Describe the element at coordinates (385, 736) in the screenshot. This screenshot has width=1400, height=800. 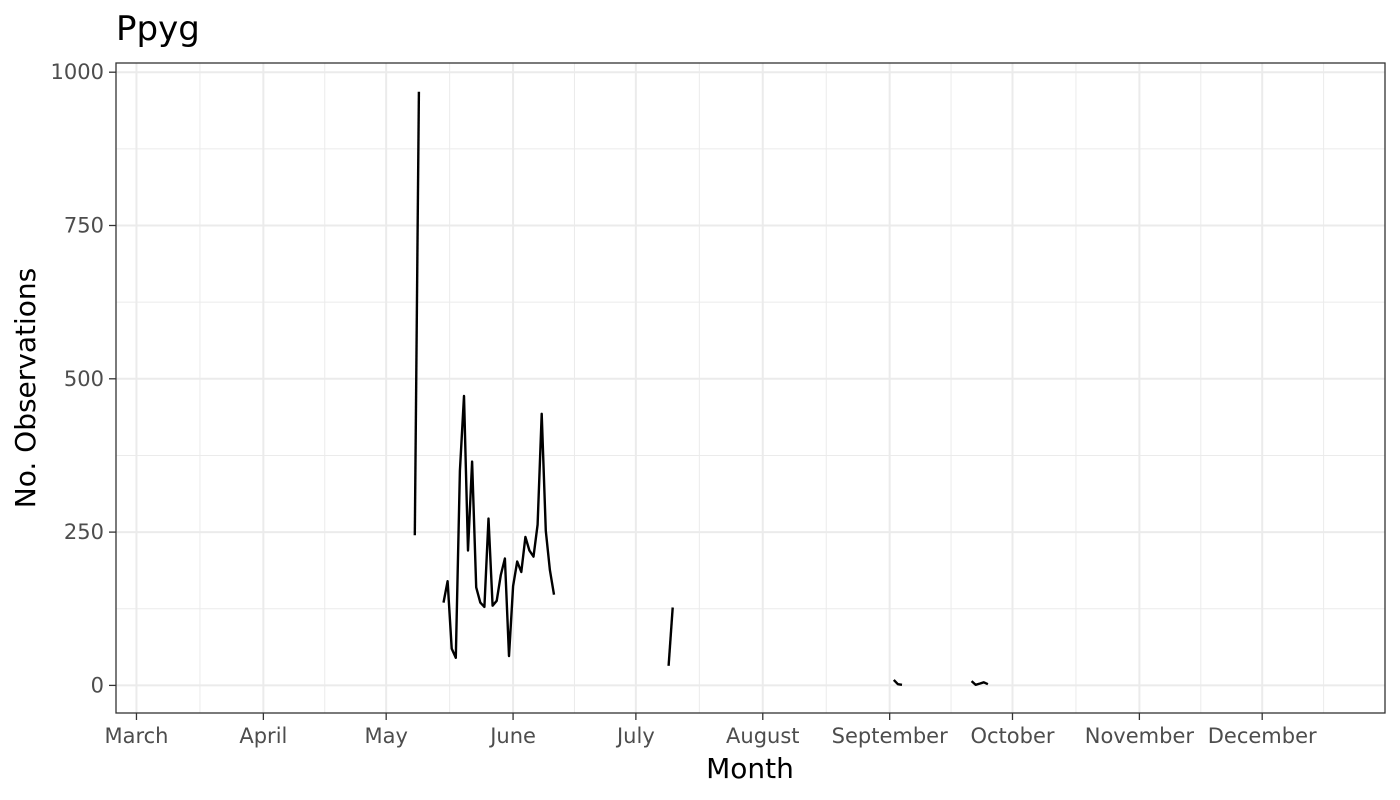
I see `x-tick-label: May` at that location.